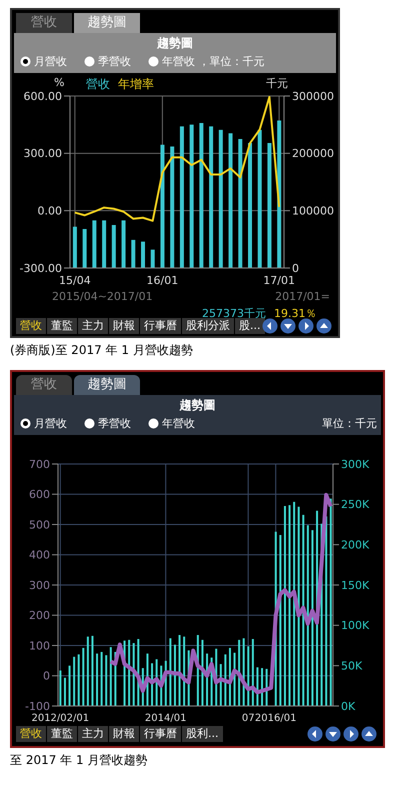  I want to click on y2-tick-label: 0K, so click(348, 706).